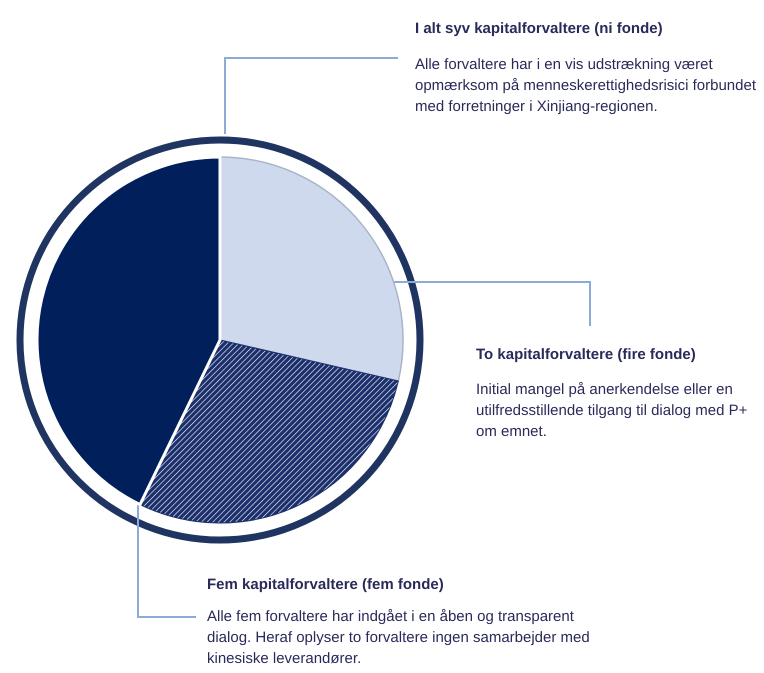 This screenshot has height=673, width=764. What do you see at coordinates (586, 86) in the screenshot?
I see `text: Alle forvaltere har i en vis udstrækning været opmærksom på menneskerettighedsrisici forbundet med forretninger i Xinjiang-regionen.` at bounding box center [586, 86].